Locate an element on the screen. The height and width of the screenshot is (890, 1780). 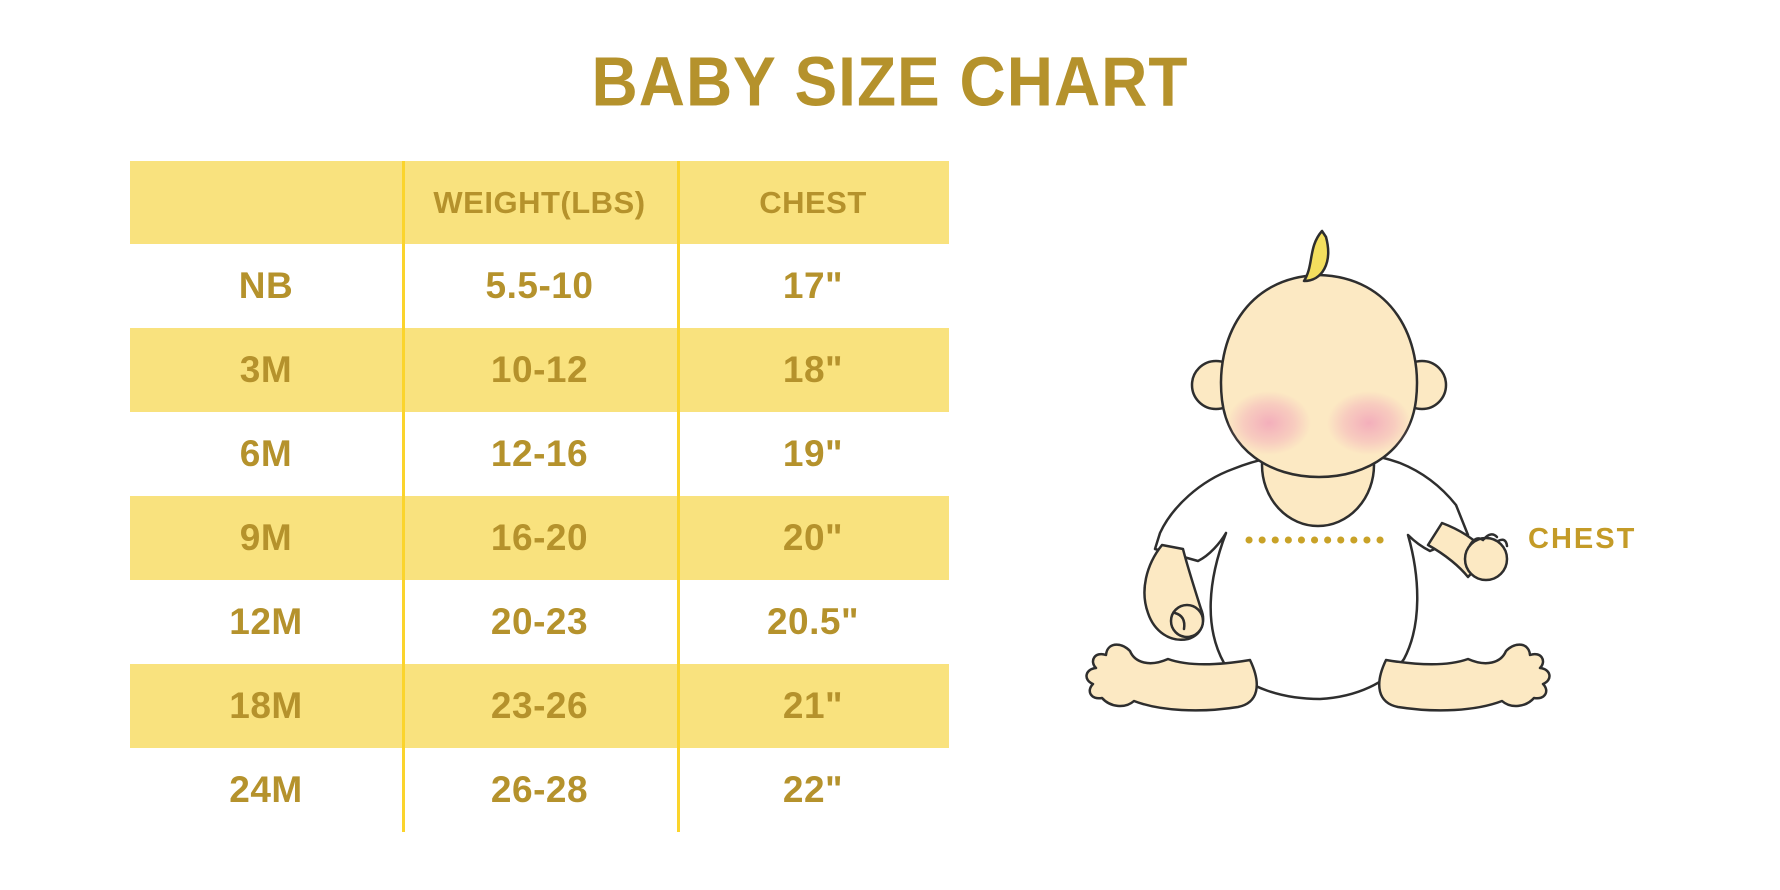
weight-cell: 5.5-10 is located at coordinates (539, 285).